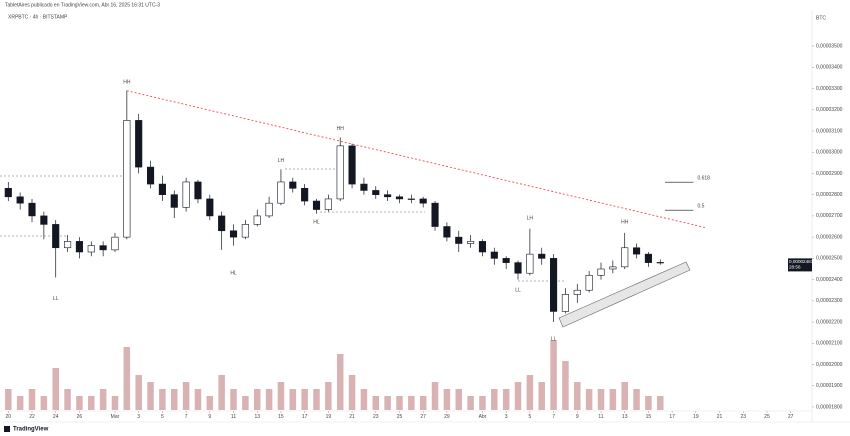 This screenshot has height=436, width=850. Describe the element at coordinates (447, 417) in the screenshot. I see `x-tick-label: 29` at that location.